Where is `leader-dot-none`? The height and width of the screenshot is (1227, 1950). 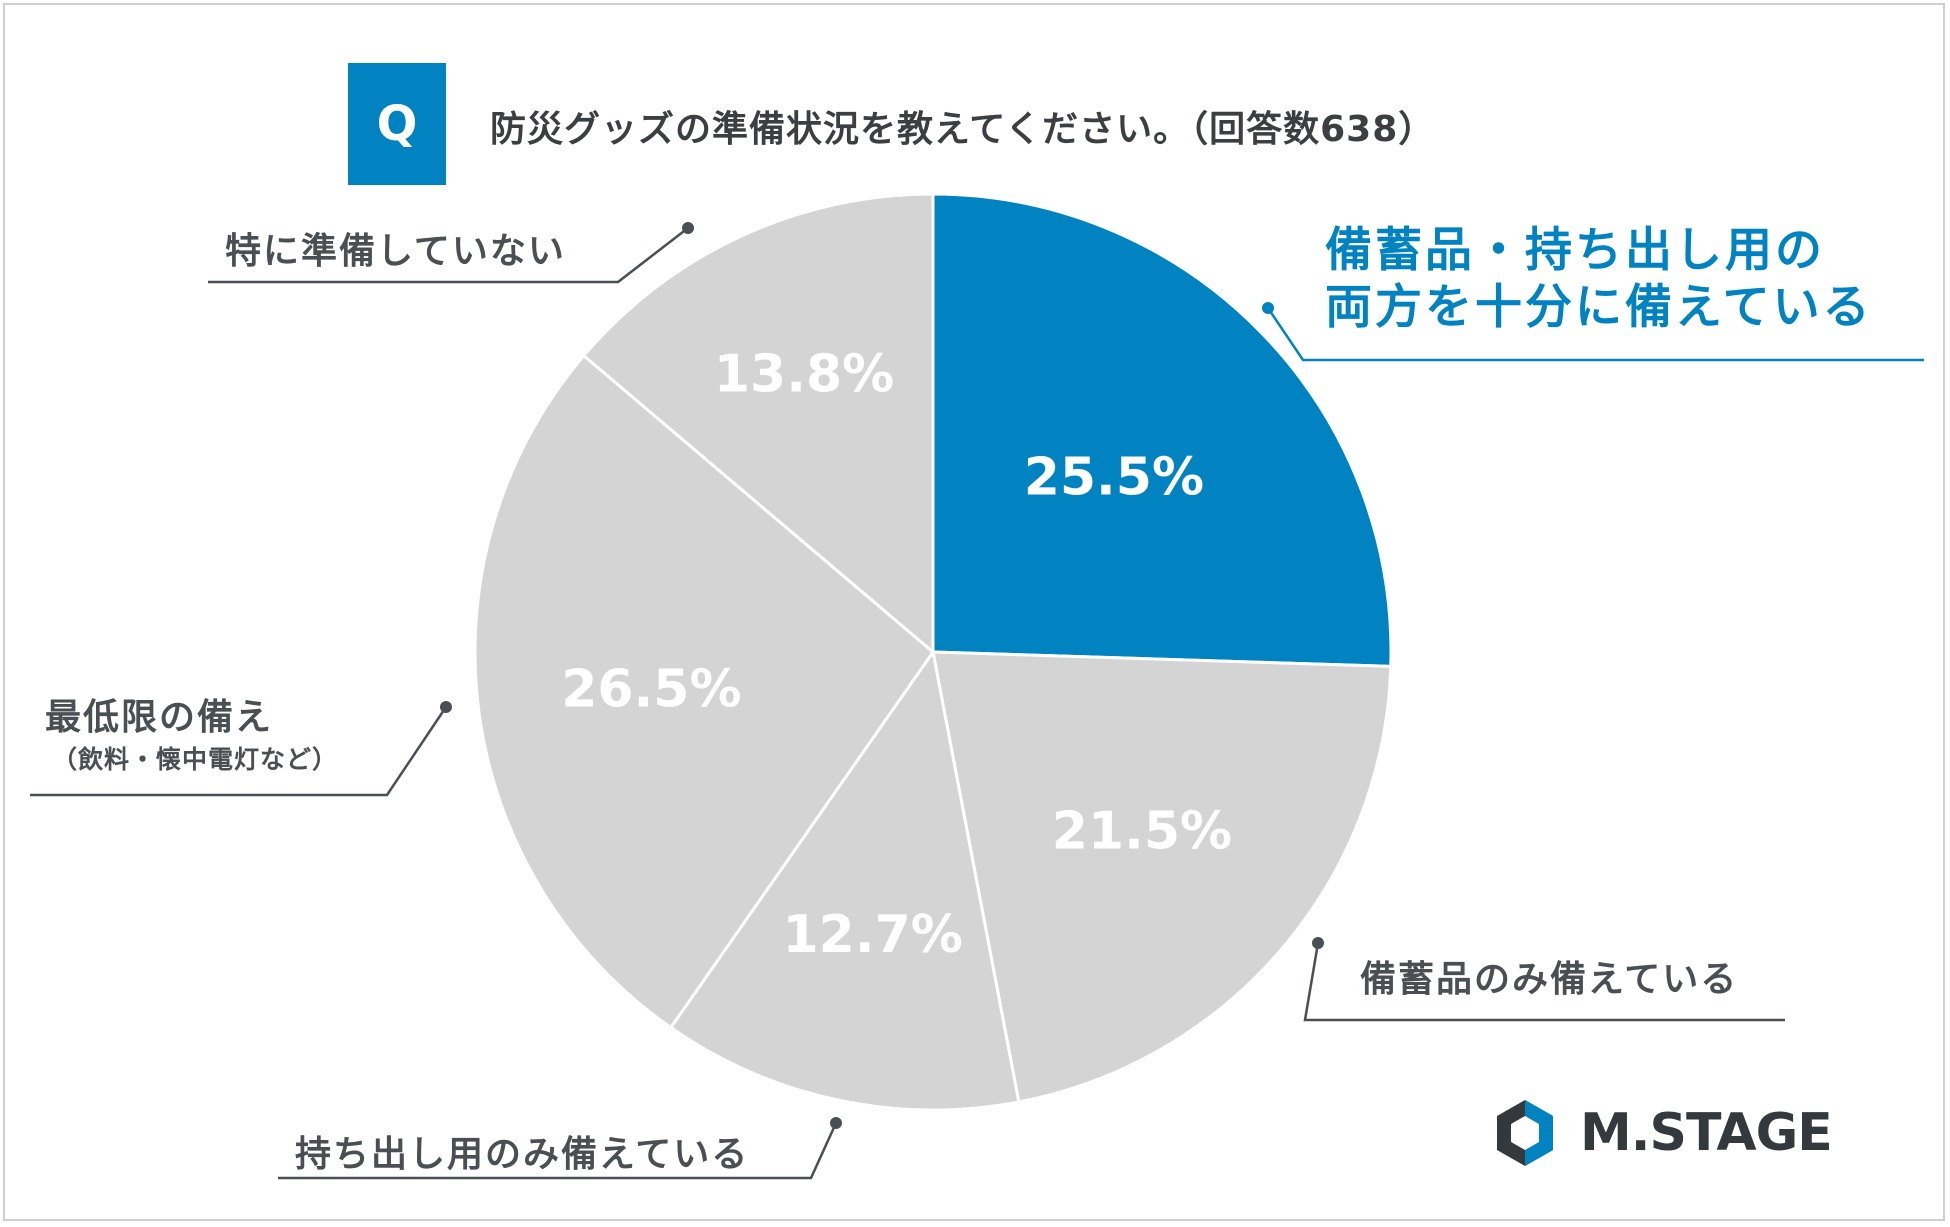
leader-dot-none is located at coordinates (688, 228).